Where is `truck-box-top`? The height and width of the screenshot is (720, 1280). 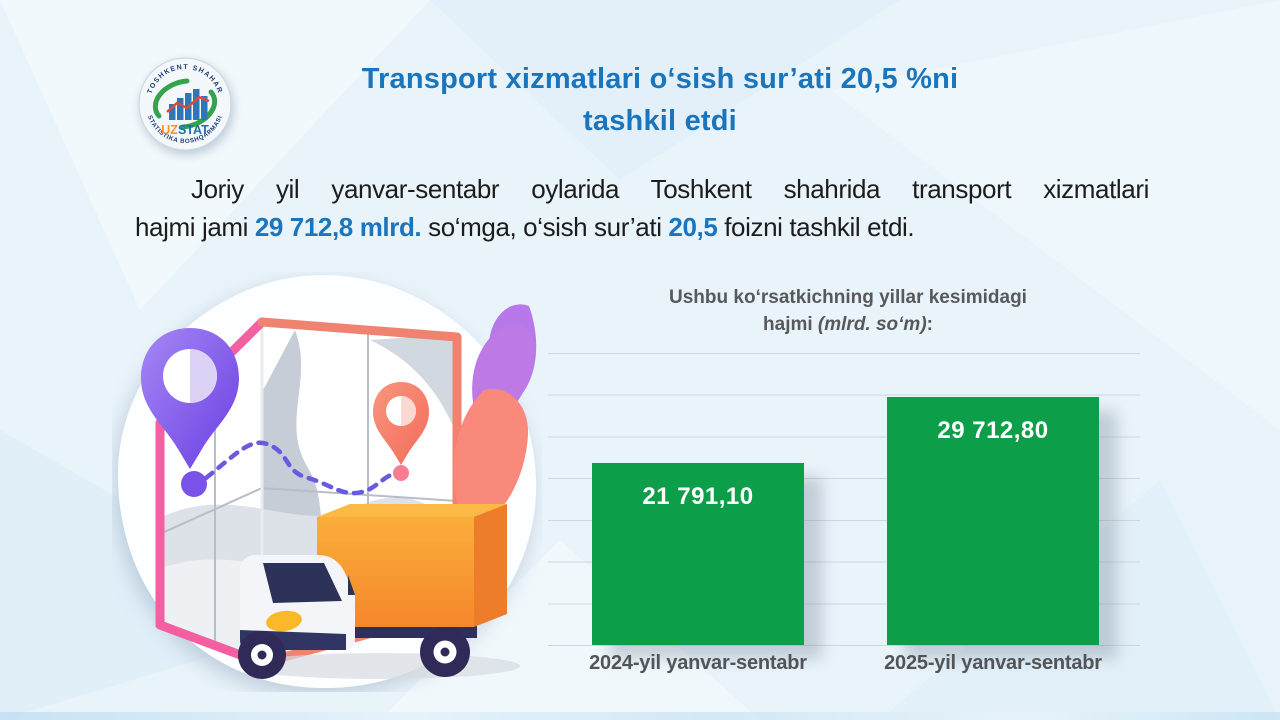 truck-box-top is located at coordinates (412, 510).